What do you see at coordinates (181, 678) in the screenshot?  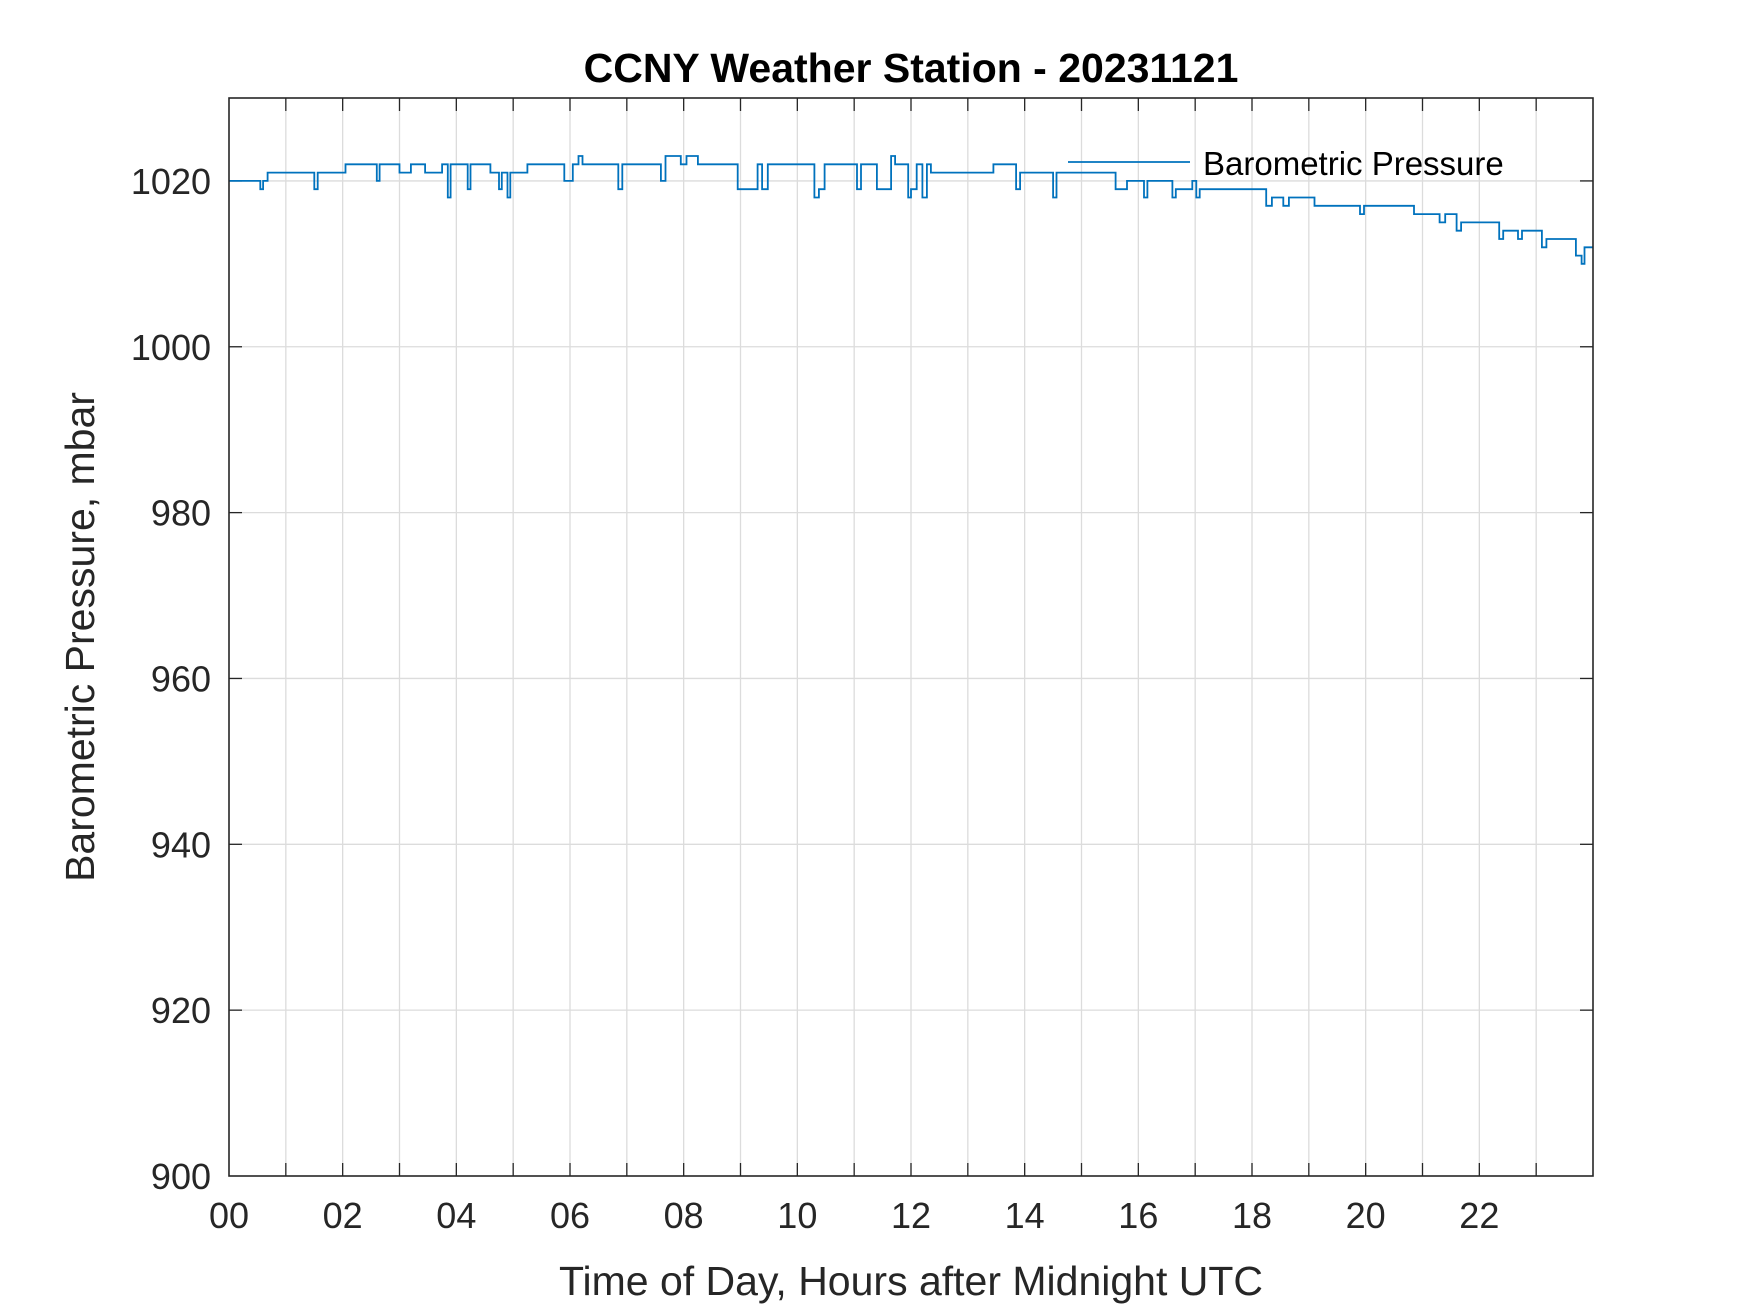 I see `y-tick-label: 960` at bounding box center [181, 678].